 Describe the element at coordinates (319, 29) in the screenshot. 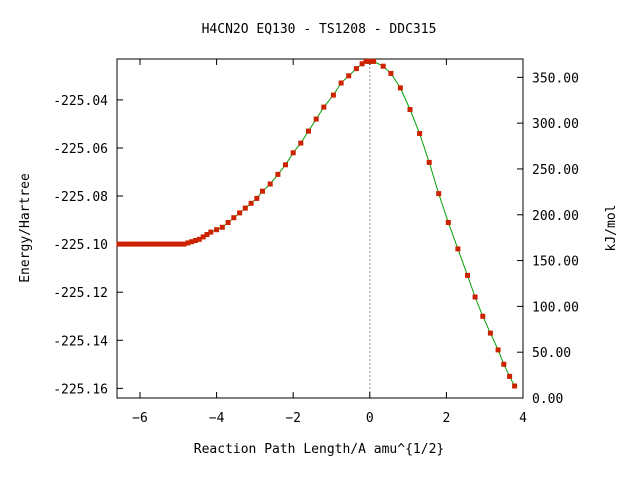

I see `chart-title: H4CN2O EQ130 - TS1208 - DDC315` at that location.